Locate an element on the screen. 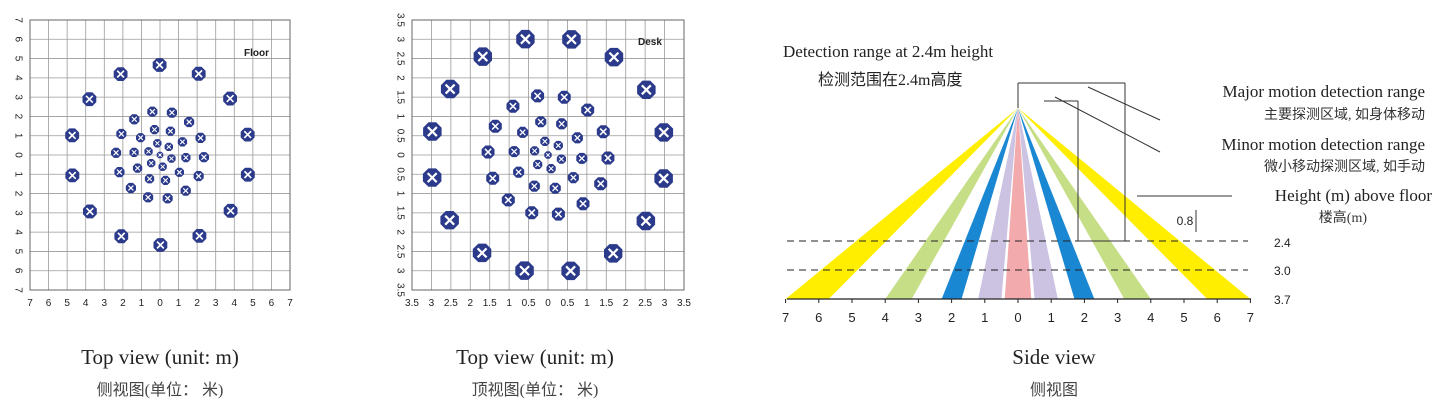 This screenshot has height=418, width=1439. floor-surface-label: Floor is located at coordinates (256, 53).